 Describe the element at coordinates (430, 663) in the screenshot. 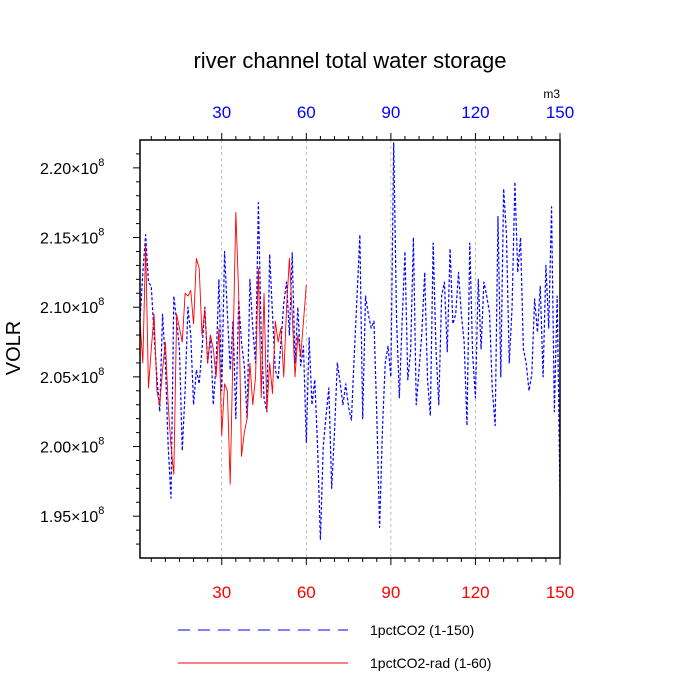

I see `legend-label: 1pctCO2-rad (1-60)` at that location.